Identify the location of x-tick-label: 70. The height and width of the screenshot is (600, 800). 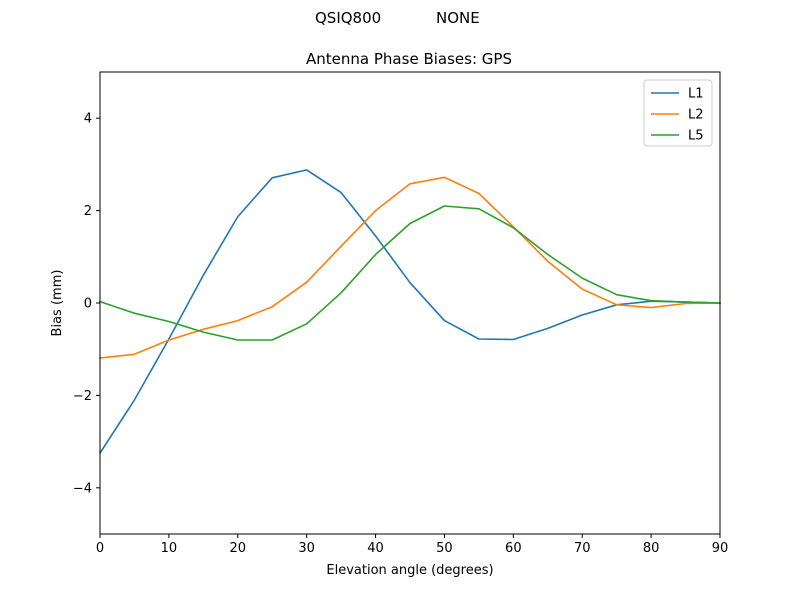
(582, 548).